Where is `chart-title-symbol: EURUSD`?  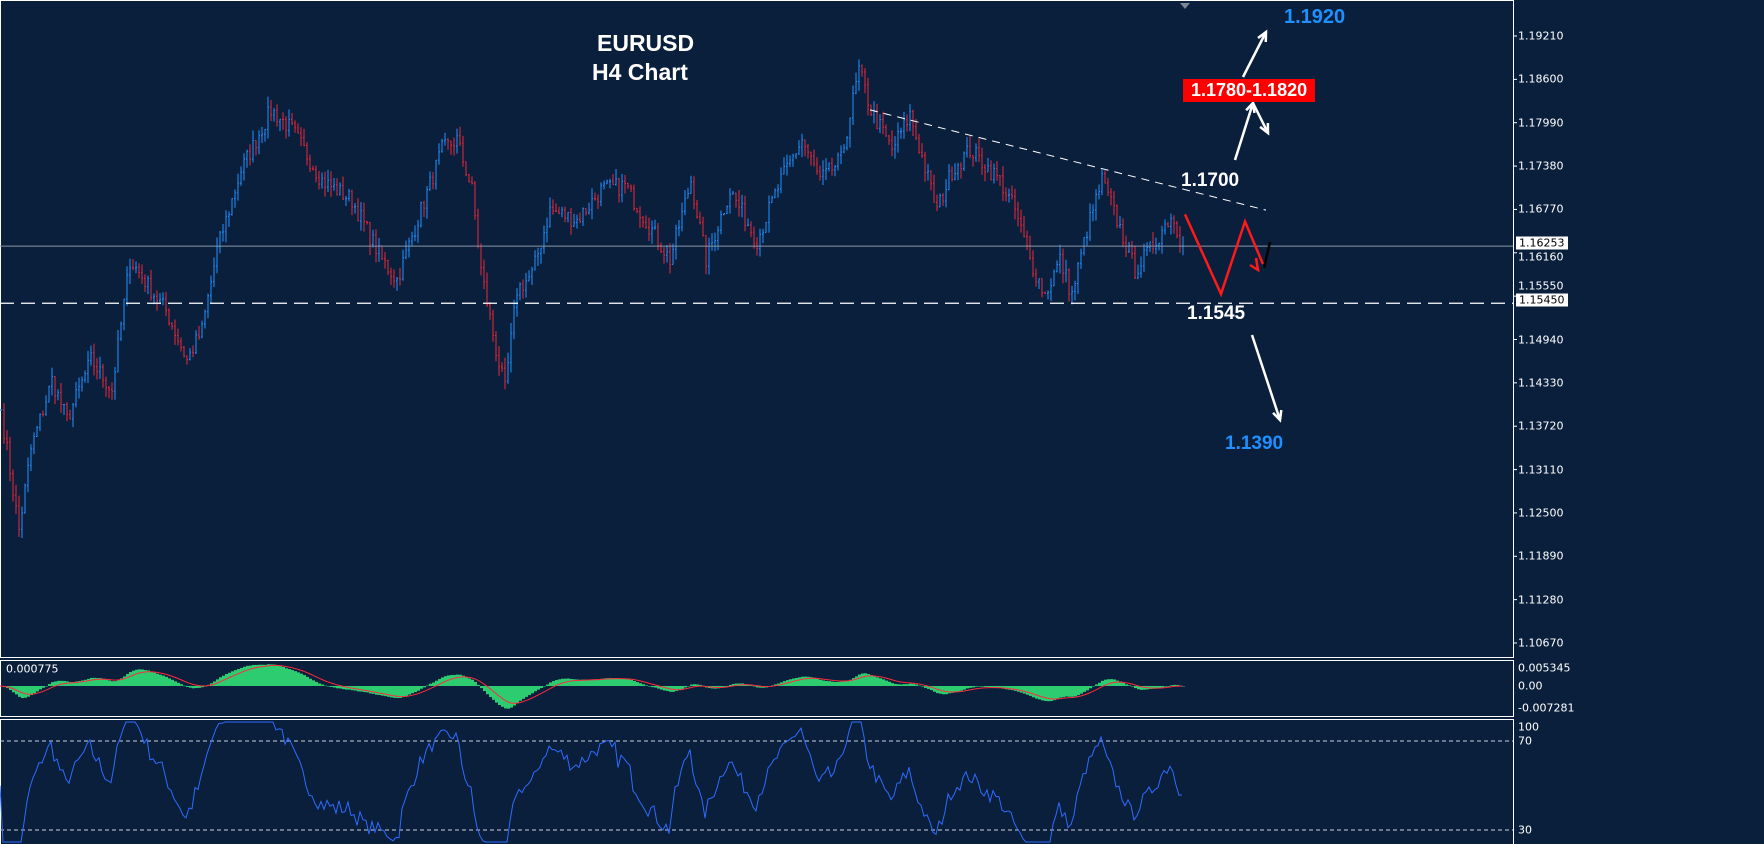
chart-title-symbol: EURUSD is located at coordinates (646, 43).